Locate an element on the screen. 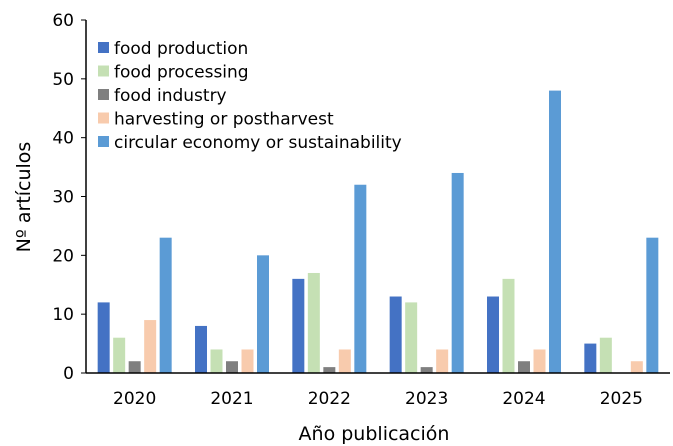 Image resolution: width=673 pixels, height=446 pixels. bar-harvesting-or-postharvest-2022 is located at coordinates (344, 361).